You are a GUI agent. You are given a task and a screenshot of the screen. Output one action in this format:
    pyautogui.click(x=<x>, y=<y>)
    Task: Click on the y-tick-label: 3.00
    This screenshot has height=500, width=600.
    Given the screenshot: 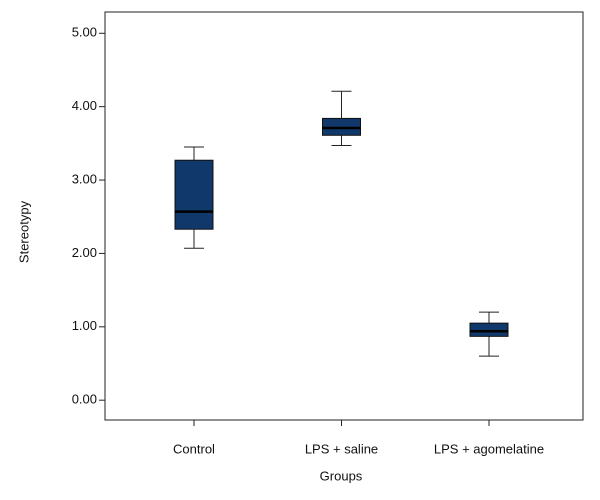 What is the action you would take?
    pyautogui.click(x=84, y=178)
    